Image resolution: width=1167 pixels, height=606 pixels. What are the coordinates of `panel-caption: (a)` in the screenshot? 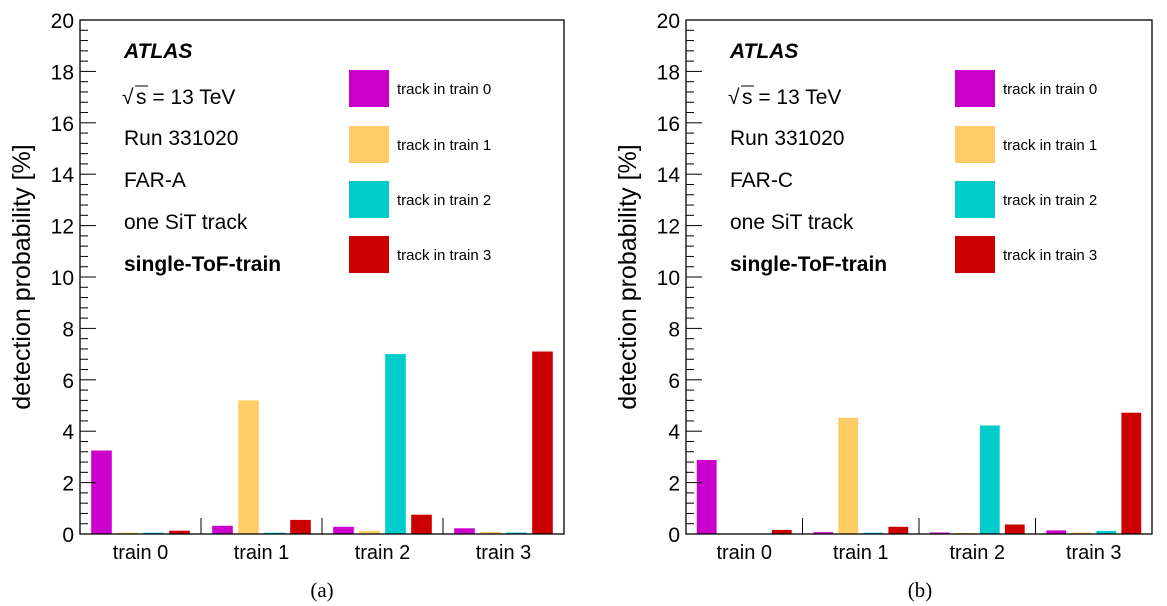 It's located at (321, 590).